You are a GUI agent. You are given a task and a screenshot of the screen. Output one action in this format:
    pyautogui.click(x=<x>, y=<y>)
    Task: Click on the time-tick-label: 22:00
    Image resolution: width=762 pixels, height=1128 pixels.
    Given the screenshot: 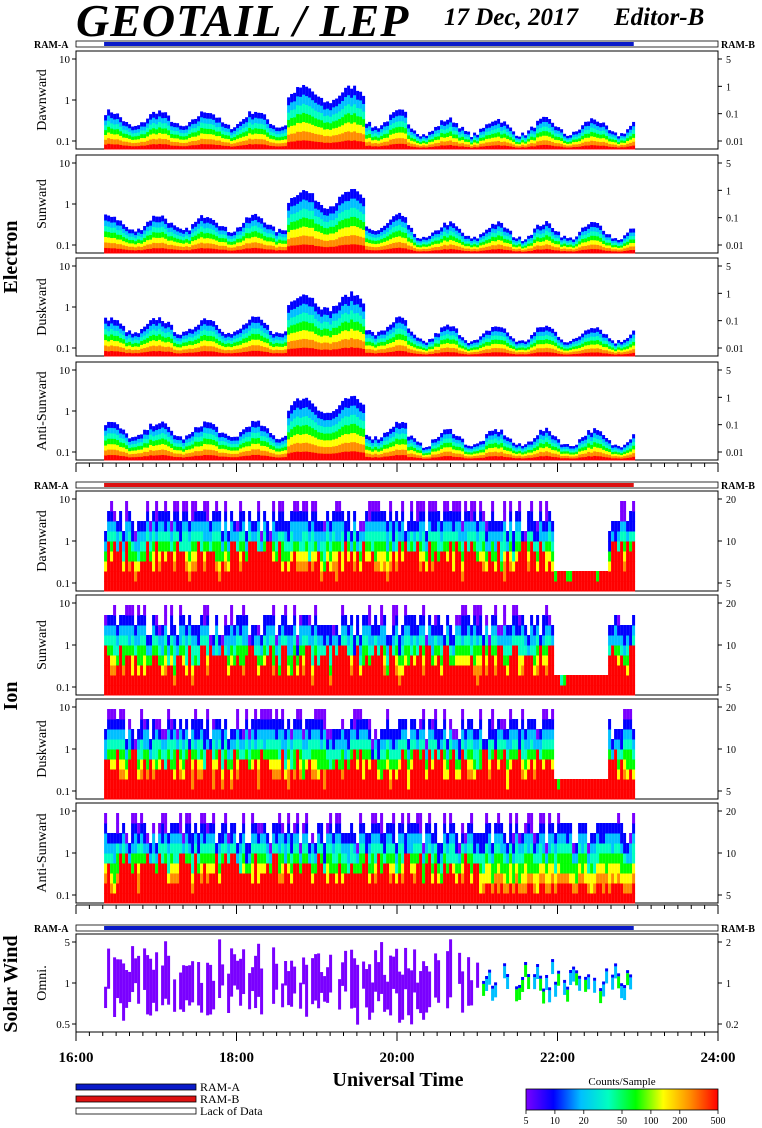 What is the action you would take?
    pyautogui.click(x=557, y=1058)
    